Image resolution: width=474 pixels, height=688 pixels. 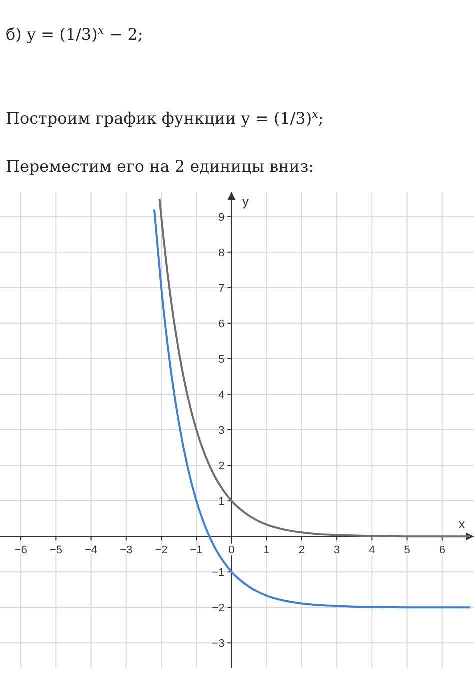 What do you see at coordinates (218, 608) in the screenshot?
I see `y-tick-label: −2` at bounding box center [218, 608].